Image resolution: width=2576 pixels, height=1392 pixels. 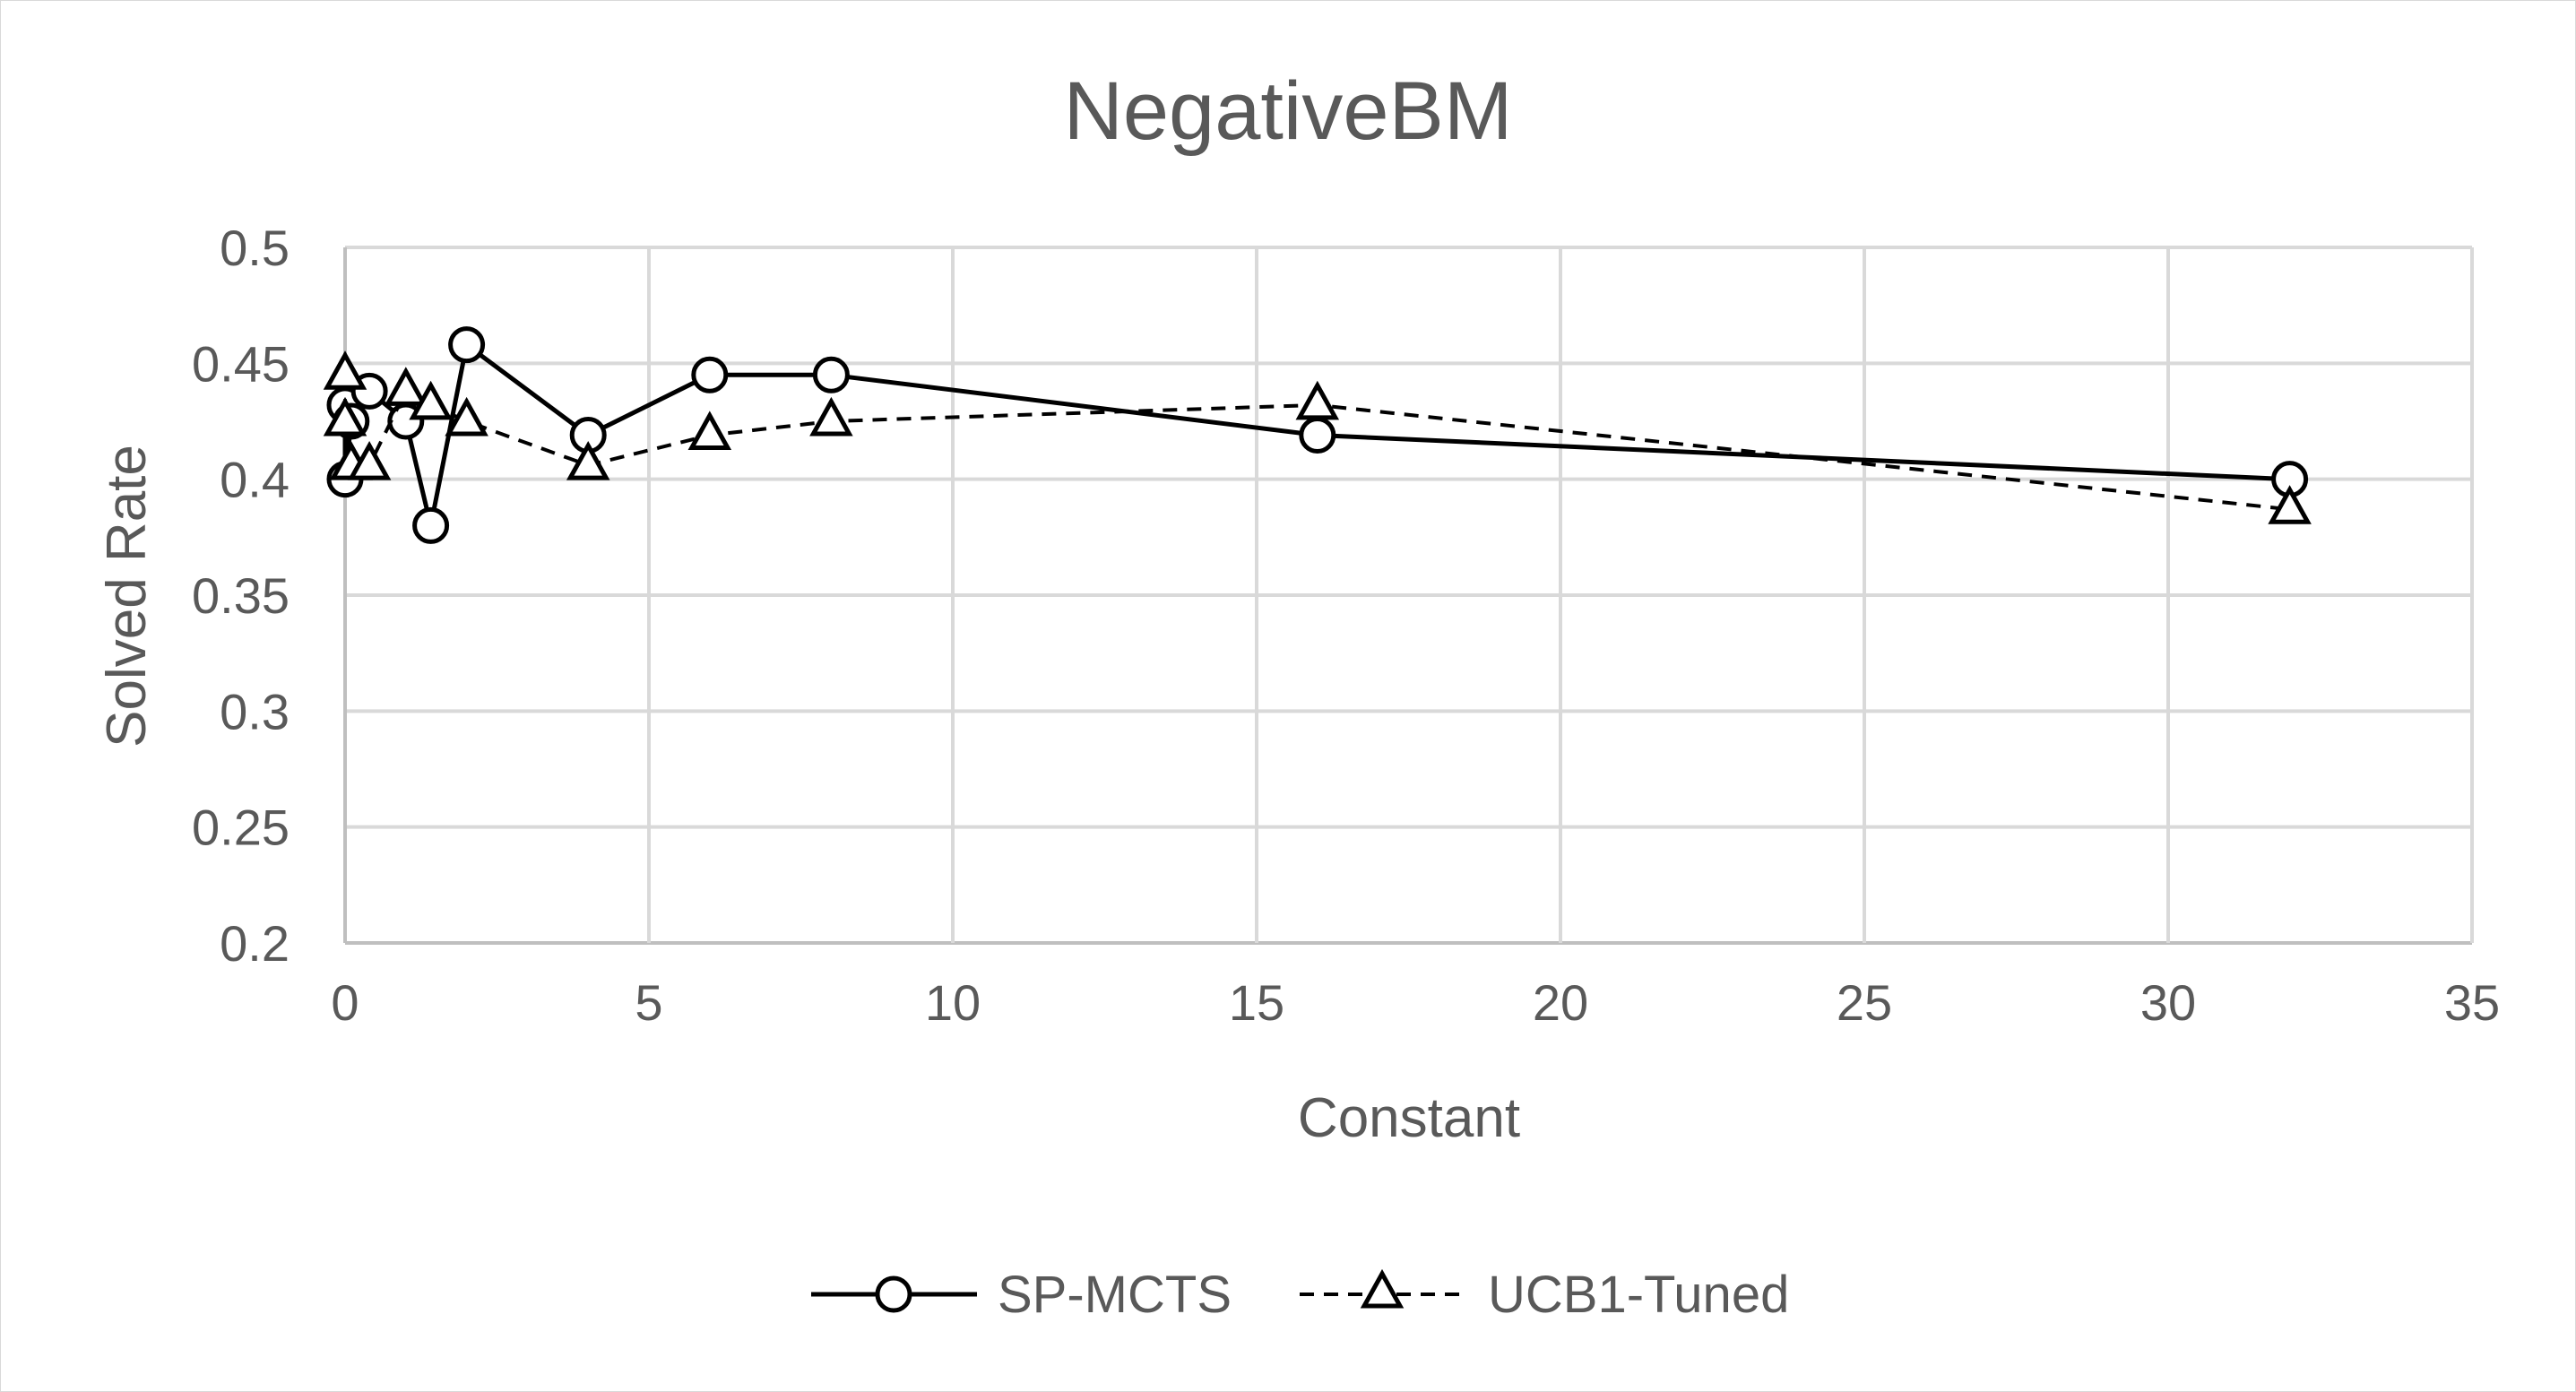 I want to click on series-ucb1-tuned, so click(x=1317, y=437).